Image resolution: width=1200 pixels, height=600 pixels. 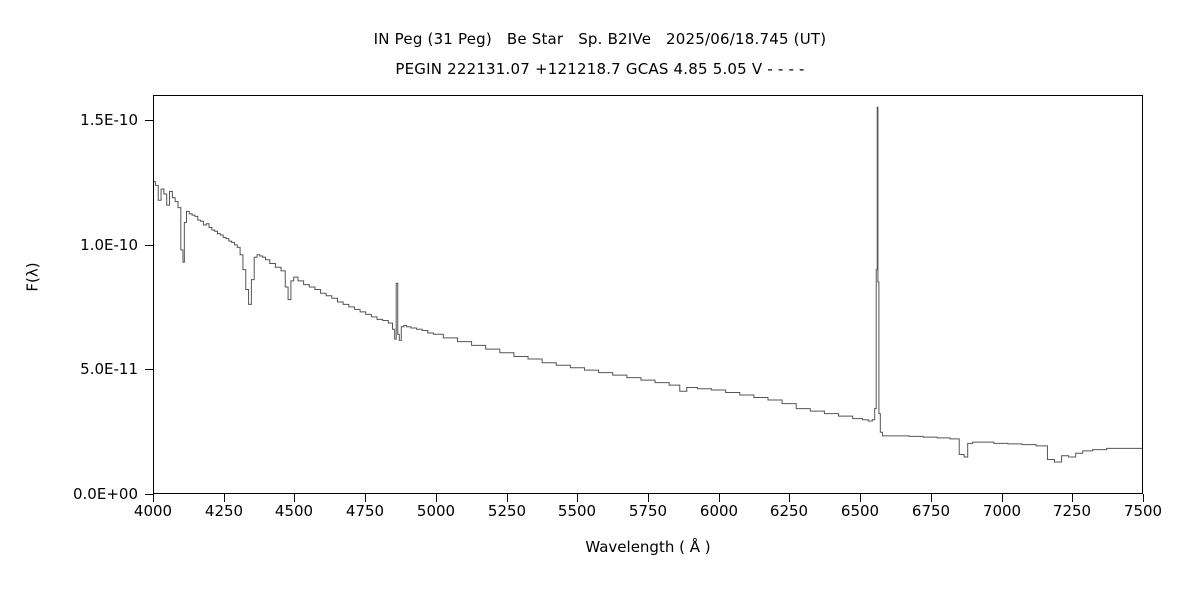 I want to click on x-axis-tick-label: 5750, so click(x=648, y=511).